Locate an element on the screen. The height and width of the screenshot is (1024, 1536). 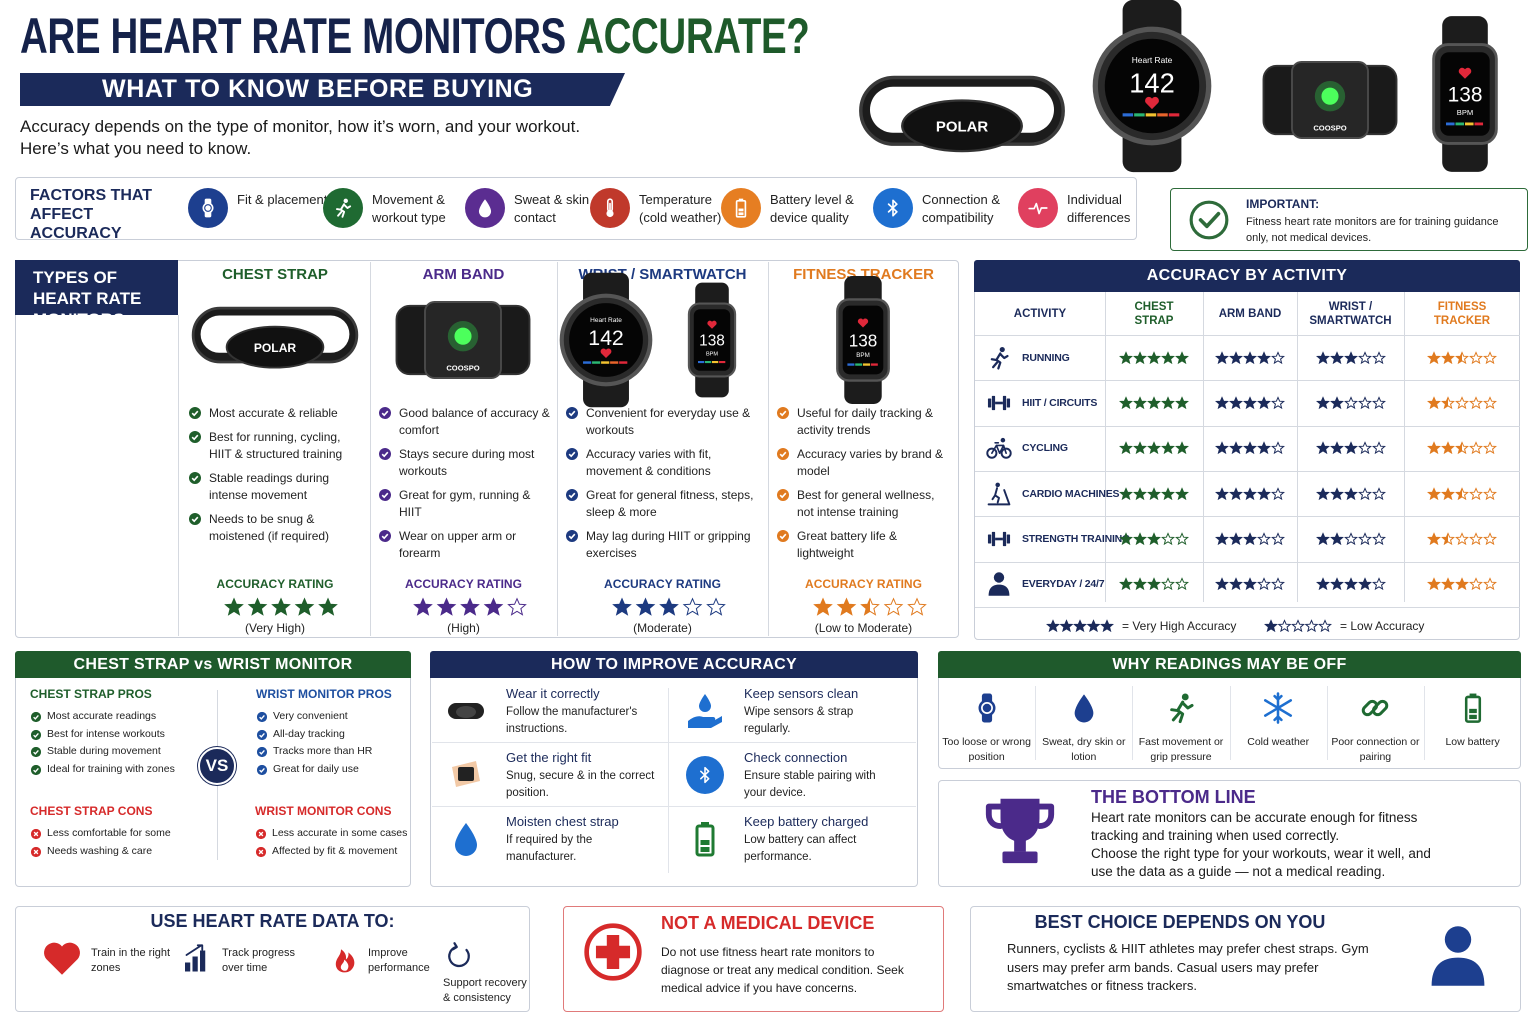
rating-heading: ACCURACY RATING is located at coordinates (463, 584).